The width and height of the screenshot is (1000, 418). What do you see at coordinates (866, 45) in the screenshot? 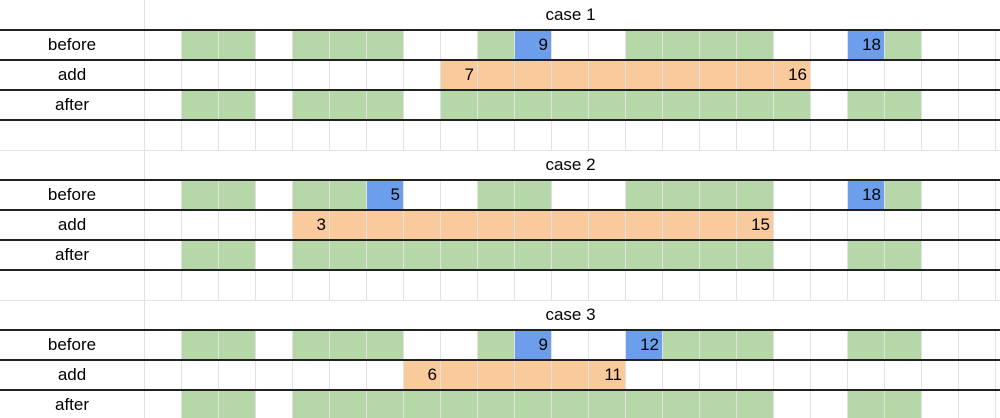
I see `grid-cell: 18` at bounding box center [866, 45].